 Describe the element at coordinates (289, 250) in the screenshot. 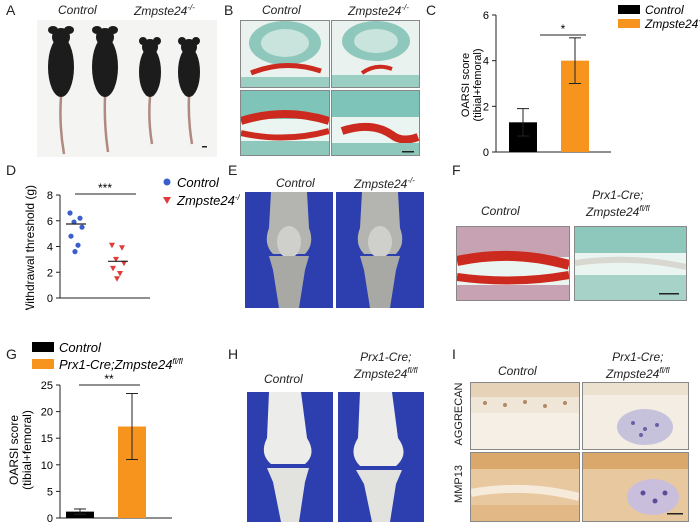

I see `ct-scan-control` at that location.